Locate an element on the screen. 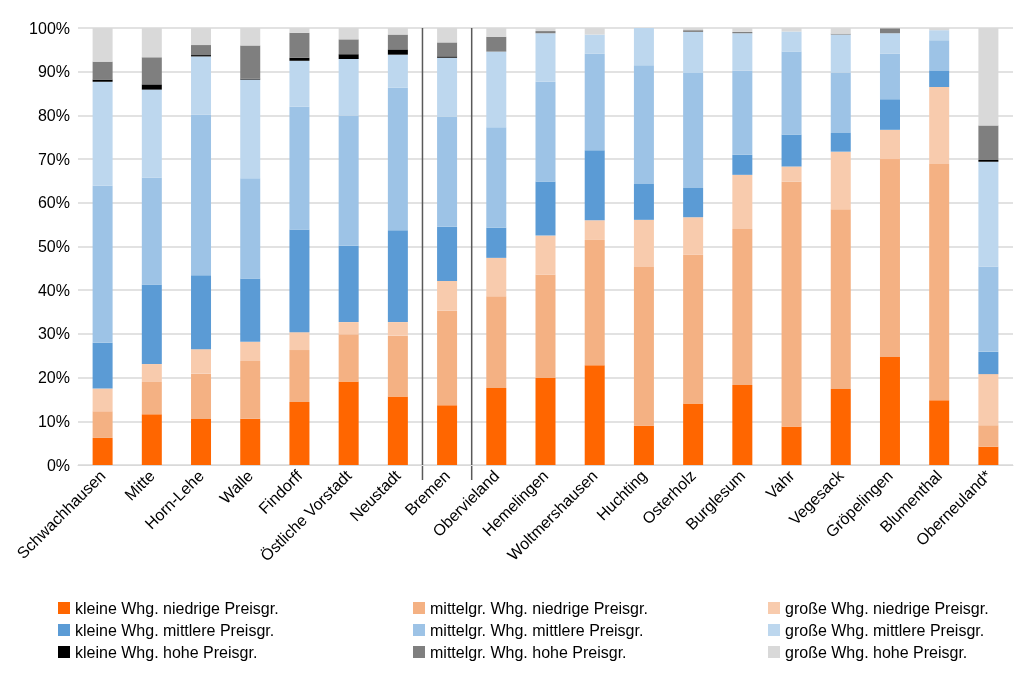  y-tick-label: 30% is located at coordinates (53, 334).